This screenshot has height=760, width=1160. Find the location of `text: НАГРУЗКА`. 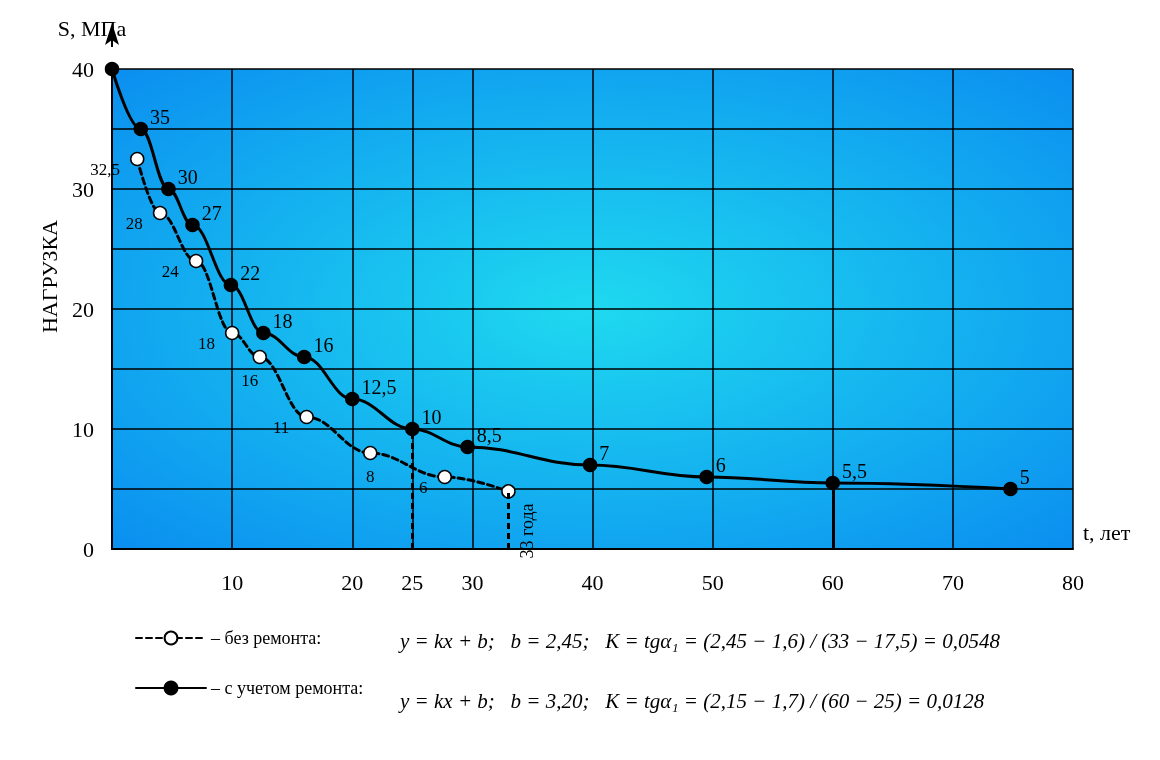

text: НАГРУЗКА is located at coordinates (49, 276).